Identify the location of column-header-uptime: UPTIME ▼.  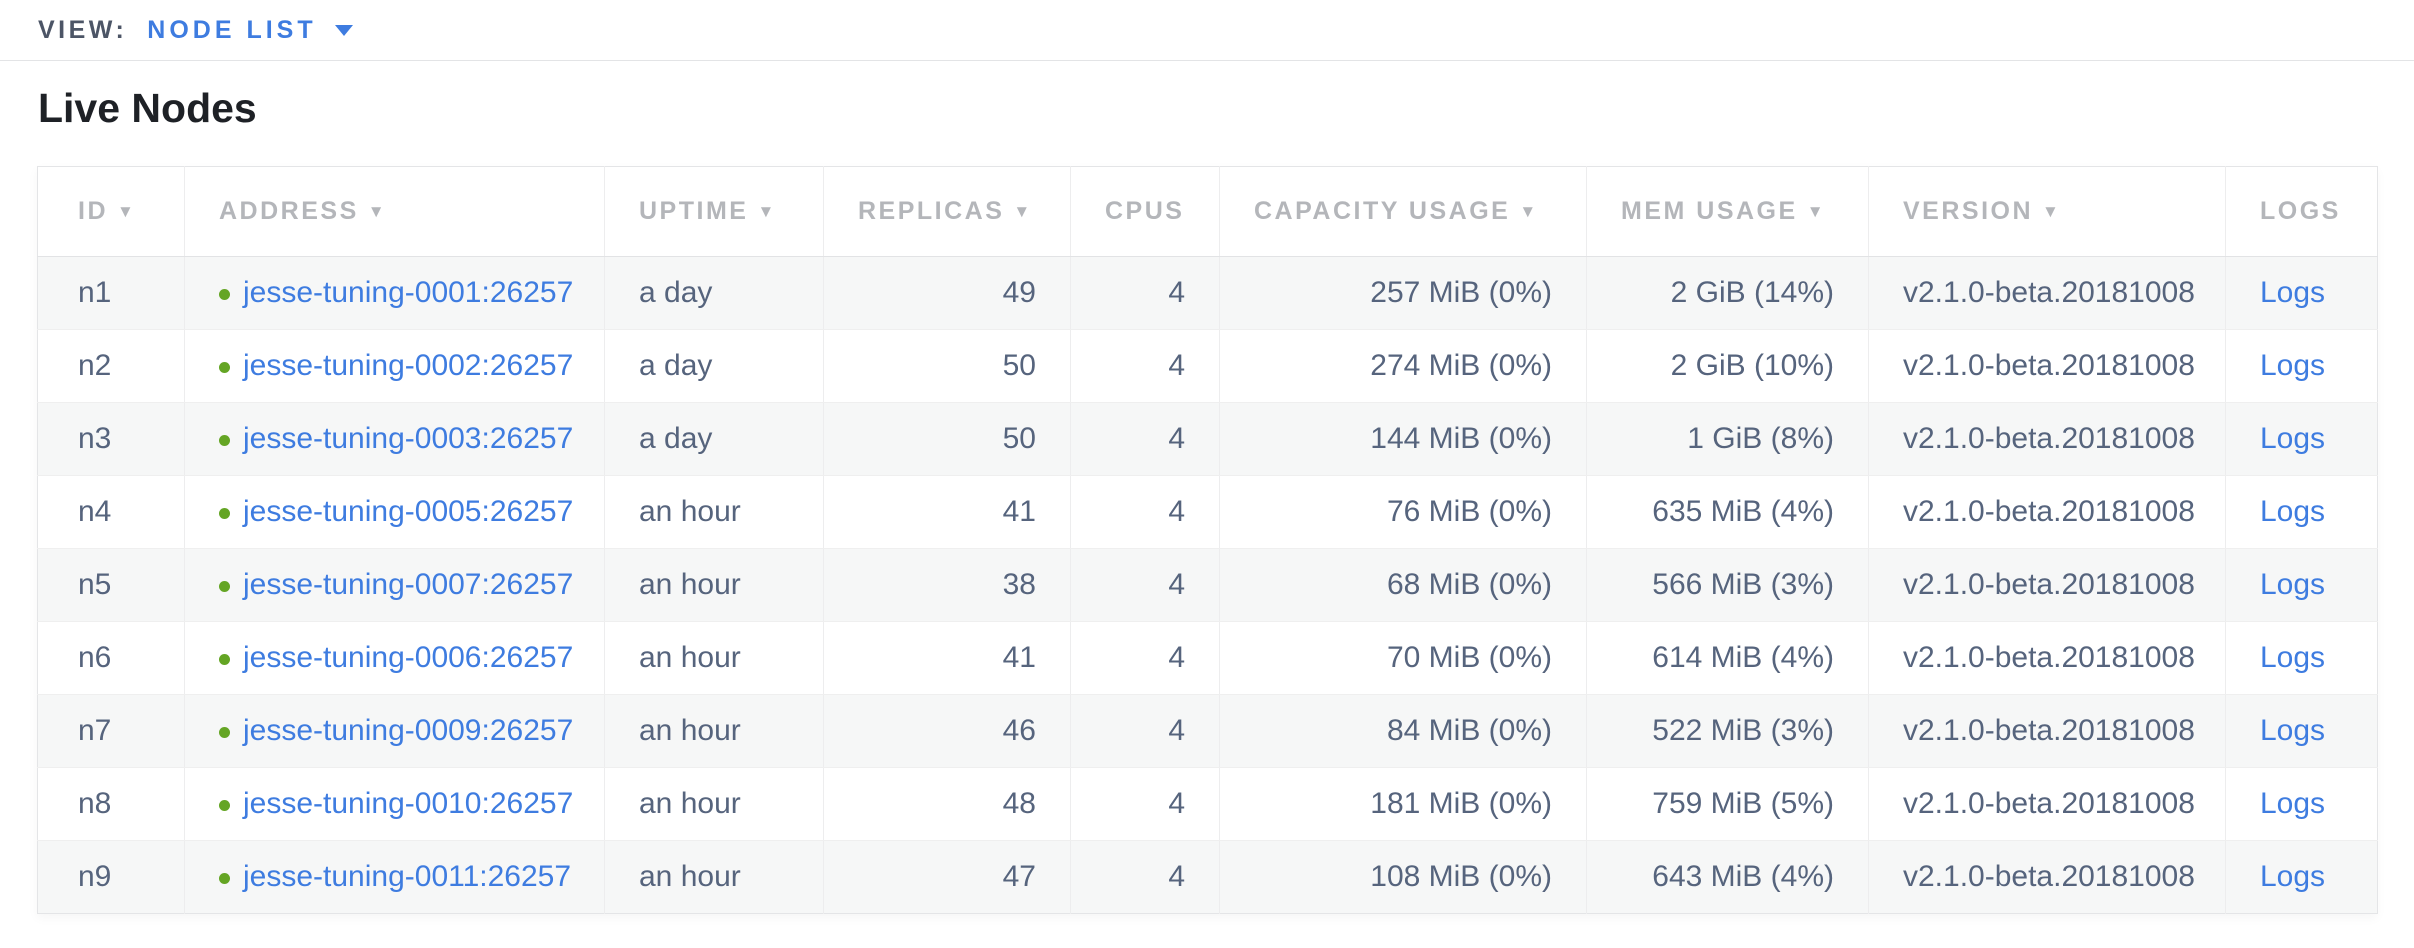
(714, 211).